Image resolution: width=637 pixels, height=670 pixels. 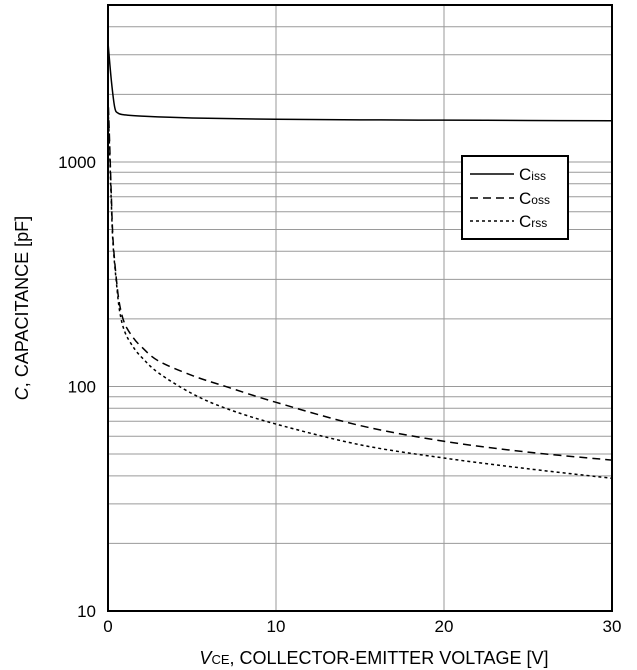 I want to click on x-tick-label: 0, so click(x=107, y=626).